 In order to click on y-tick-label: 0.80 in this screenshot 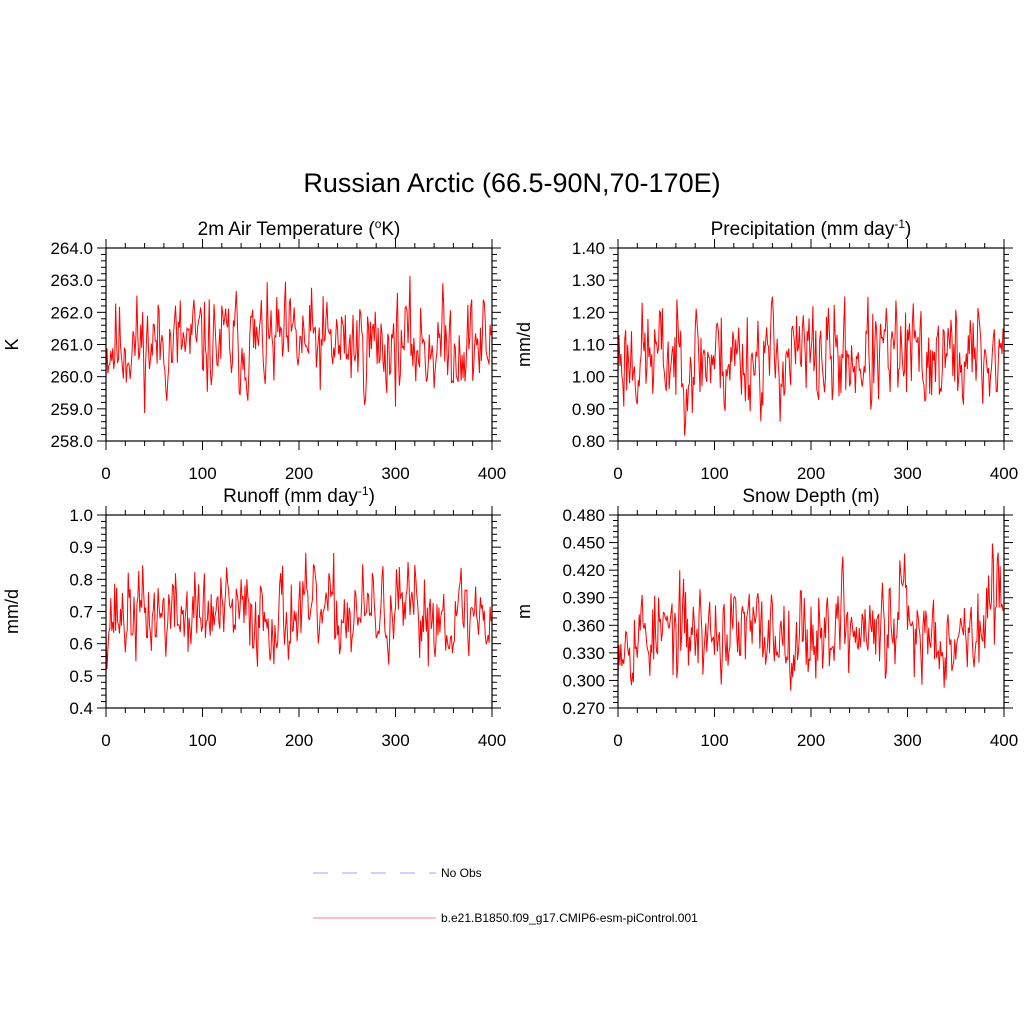, I will do `click(588, 441)`.